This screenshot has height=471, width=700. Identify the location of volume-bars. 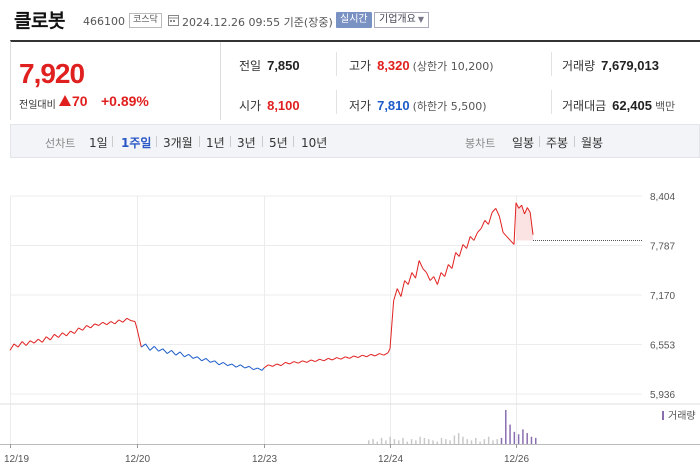
(452, 427).